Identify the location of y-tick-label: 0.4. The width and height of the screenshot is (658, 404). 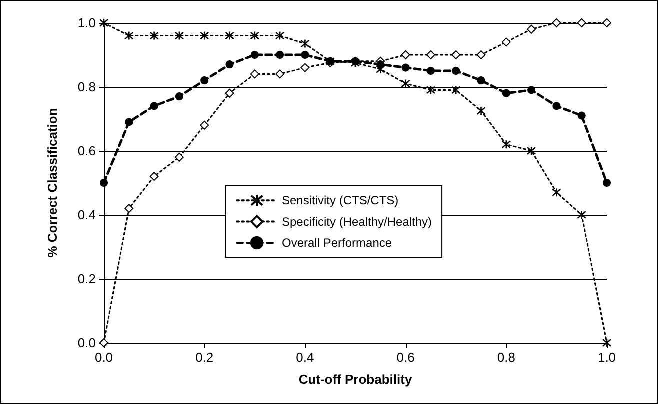
(87, 215).